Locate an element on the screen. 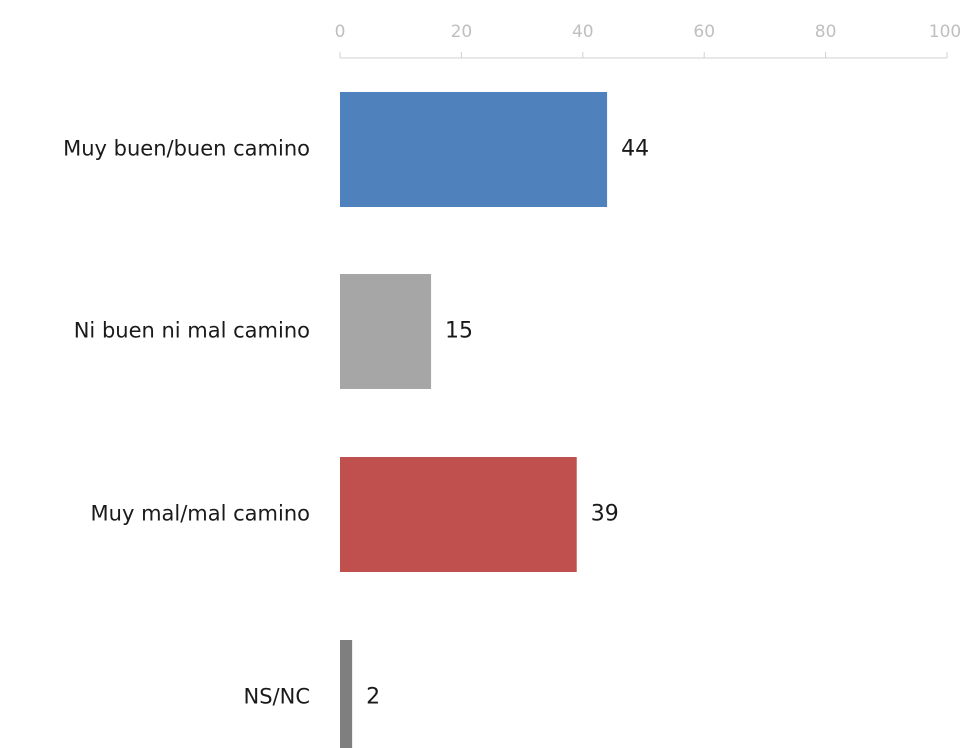 The width and height of the screenshot is (971, 748). data-label: 2 is located at coordinates (373, 697).